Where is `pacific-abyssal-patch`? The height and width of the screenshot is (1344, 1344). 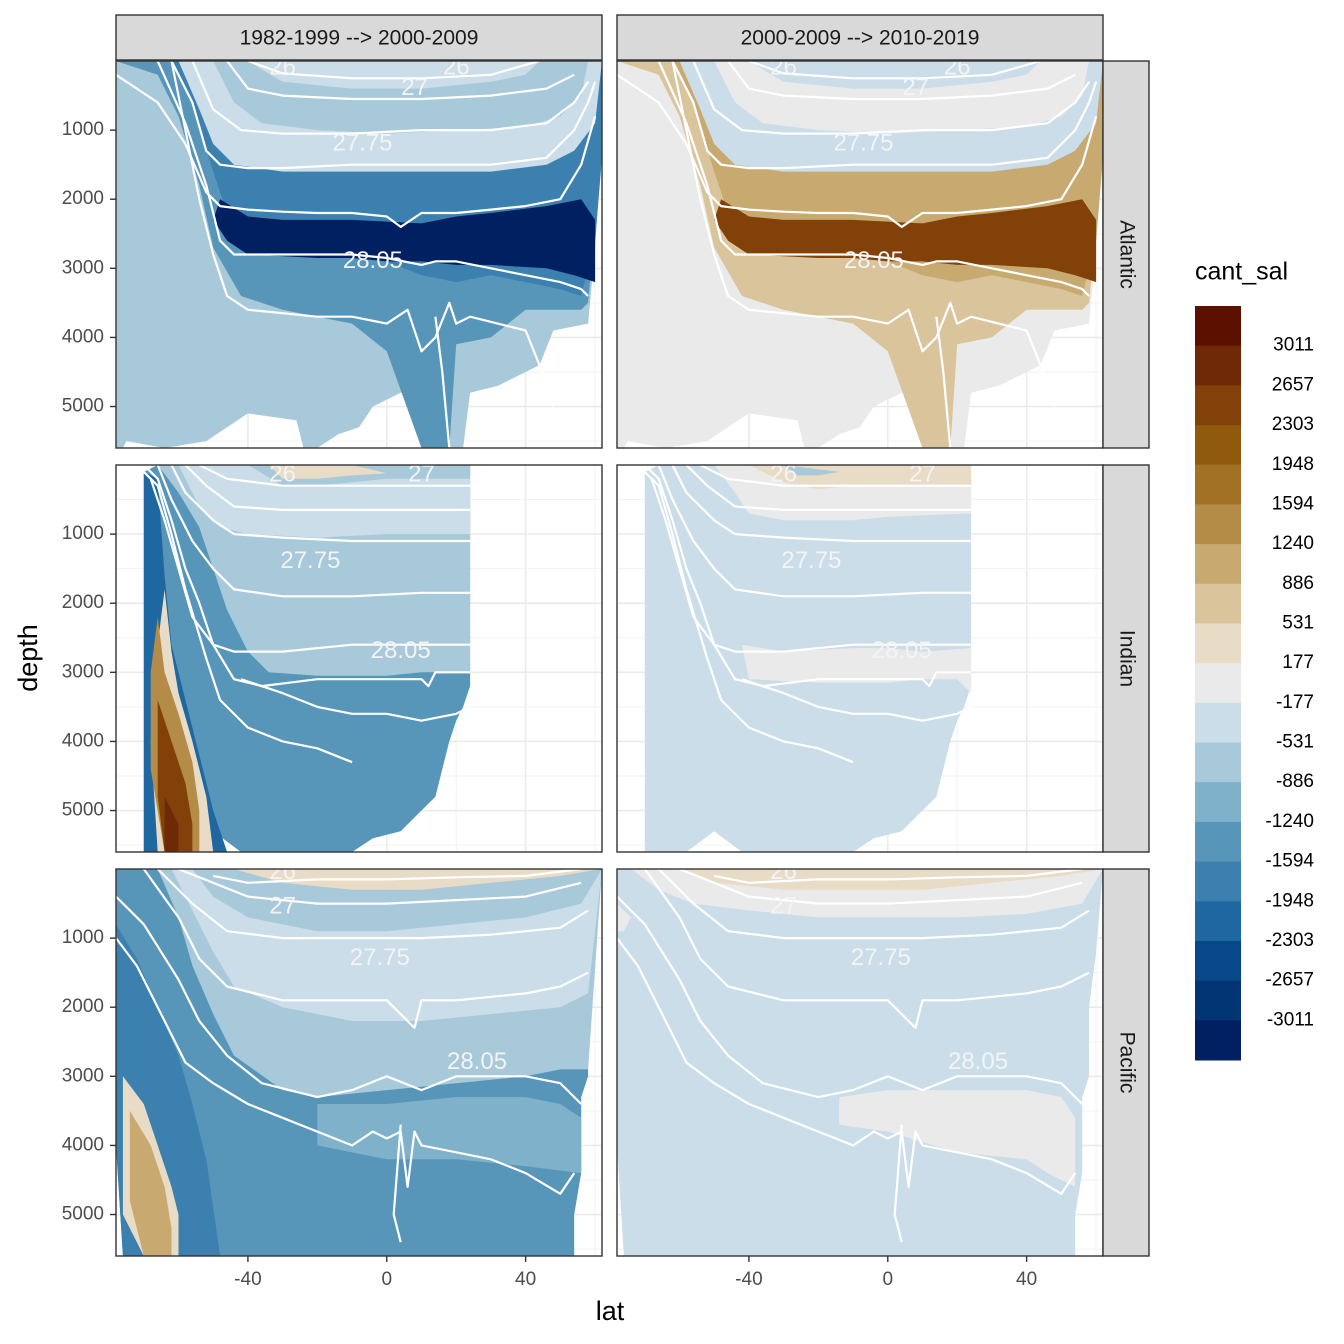
pacific-abyssal-patch is located at coordinates (449, 1135).